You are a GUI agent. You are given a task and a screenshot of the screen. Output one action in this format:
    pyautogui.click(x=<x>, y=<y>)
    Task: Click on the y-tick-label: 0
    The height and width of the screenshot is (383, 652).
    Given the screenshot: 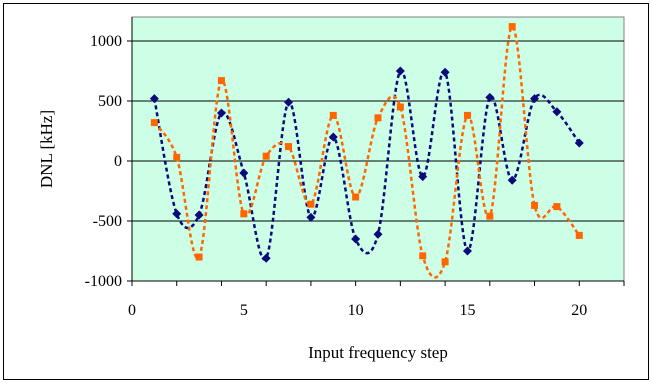 What is the action you would take?
    pyautogui.click(x=118, y=161)
    